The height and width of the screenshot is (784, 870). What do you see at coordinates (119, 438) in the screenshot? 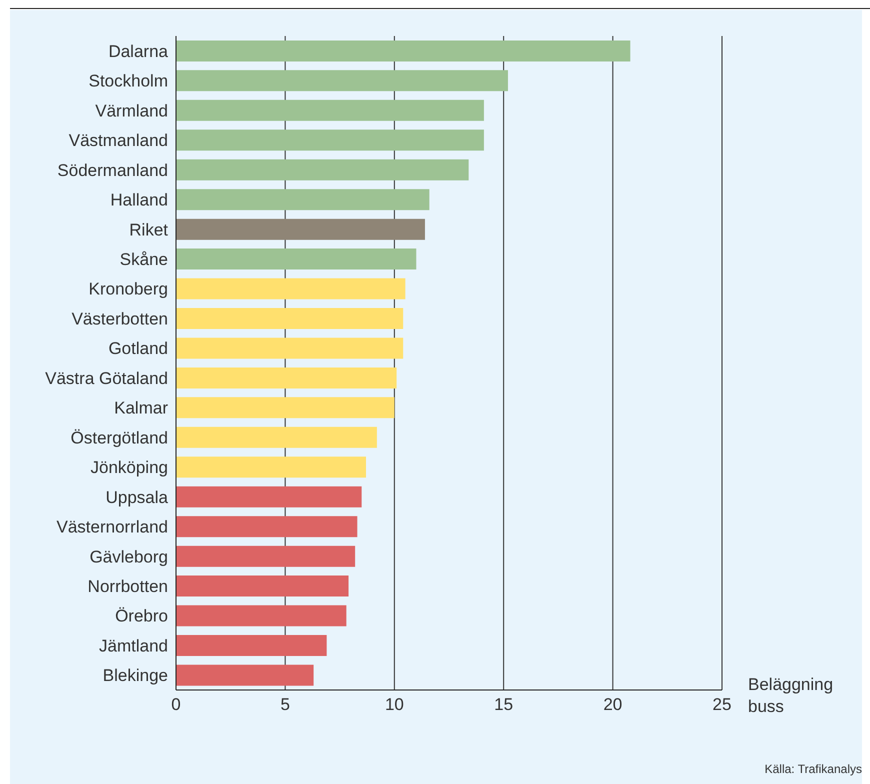
I see `y-tick-label: Östergötland` at bounding box center [119, 438].